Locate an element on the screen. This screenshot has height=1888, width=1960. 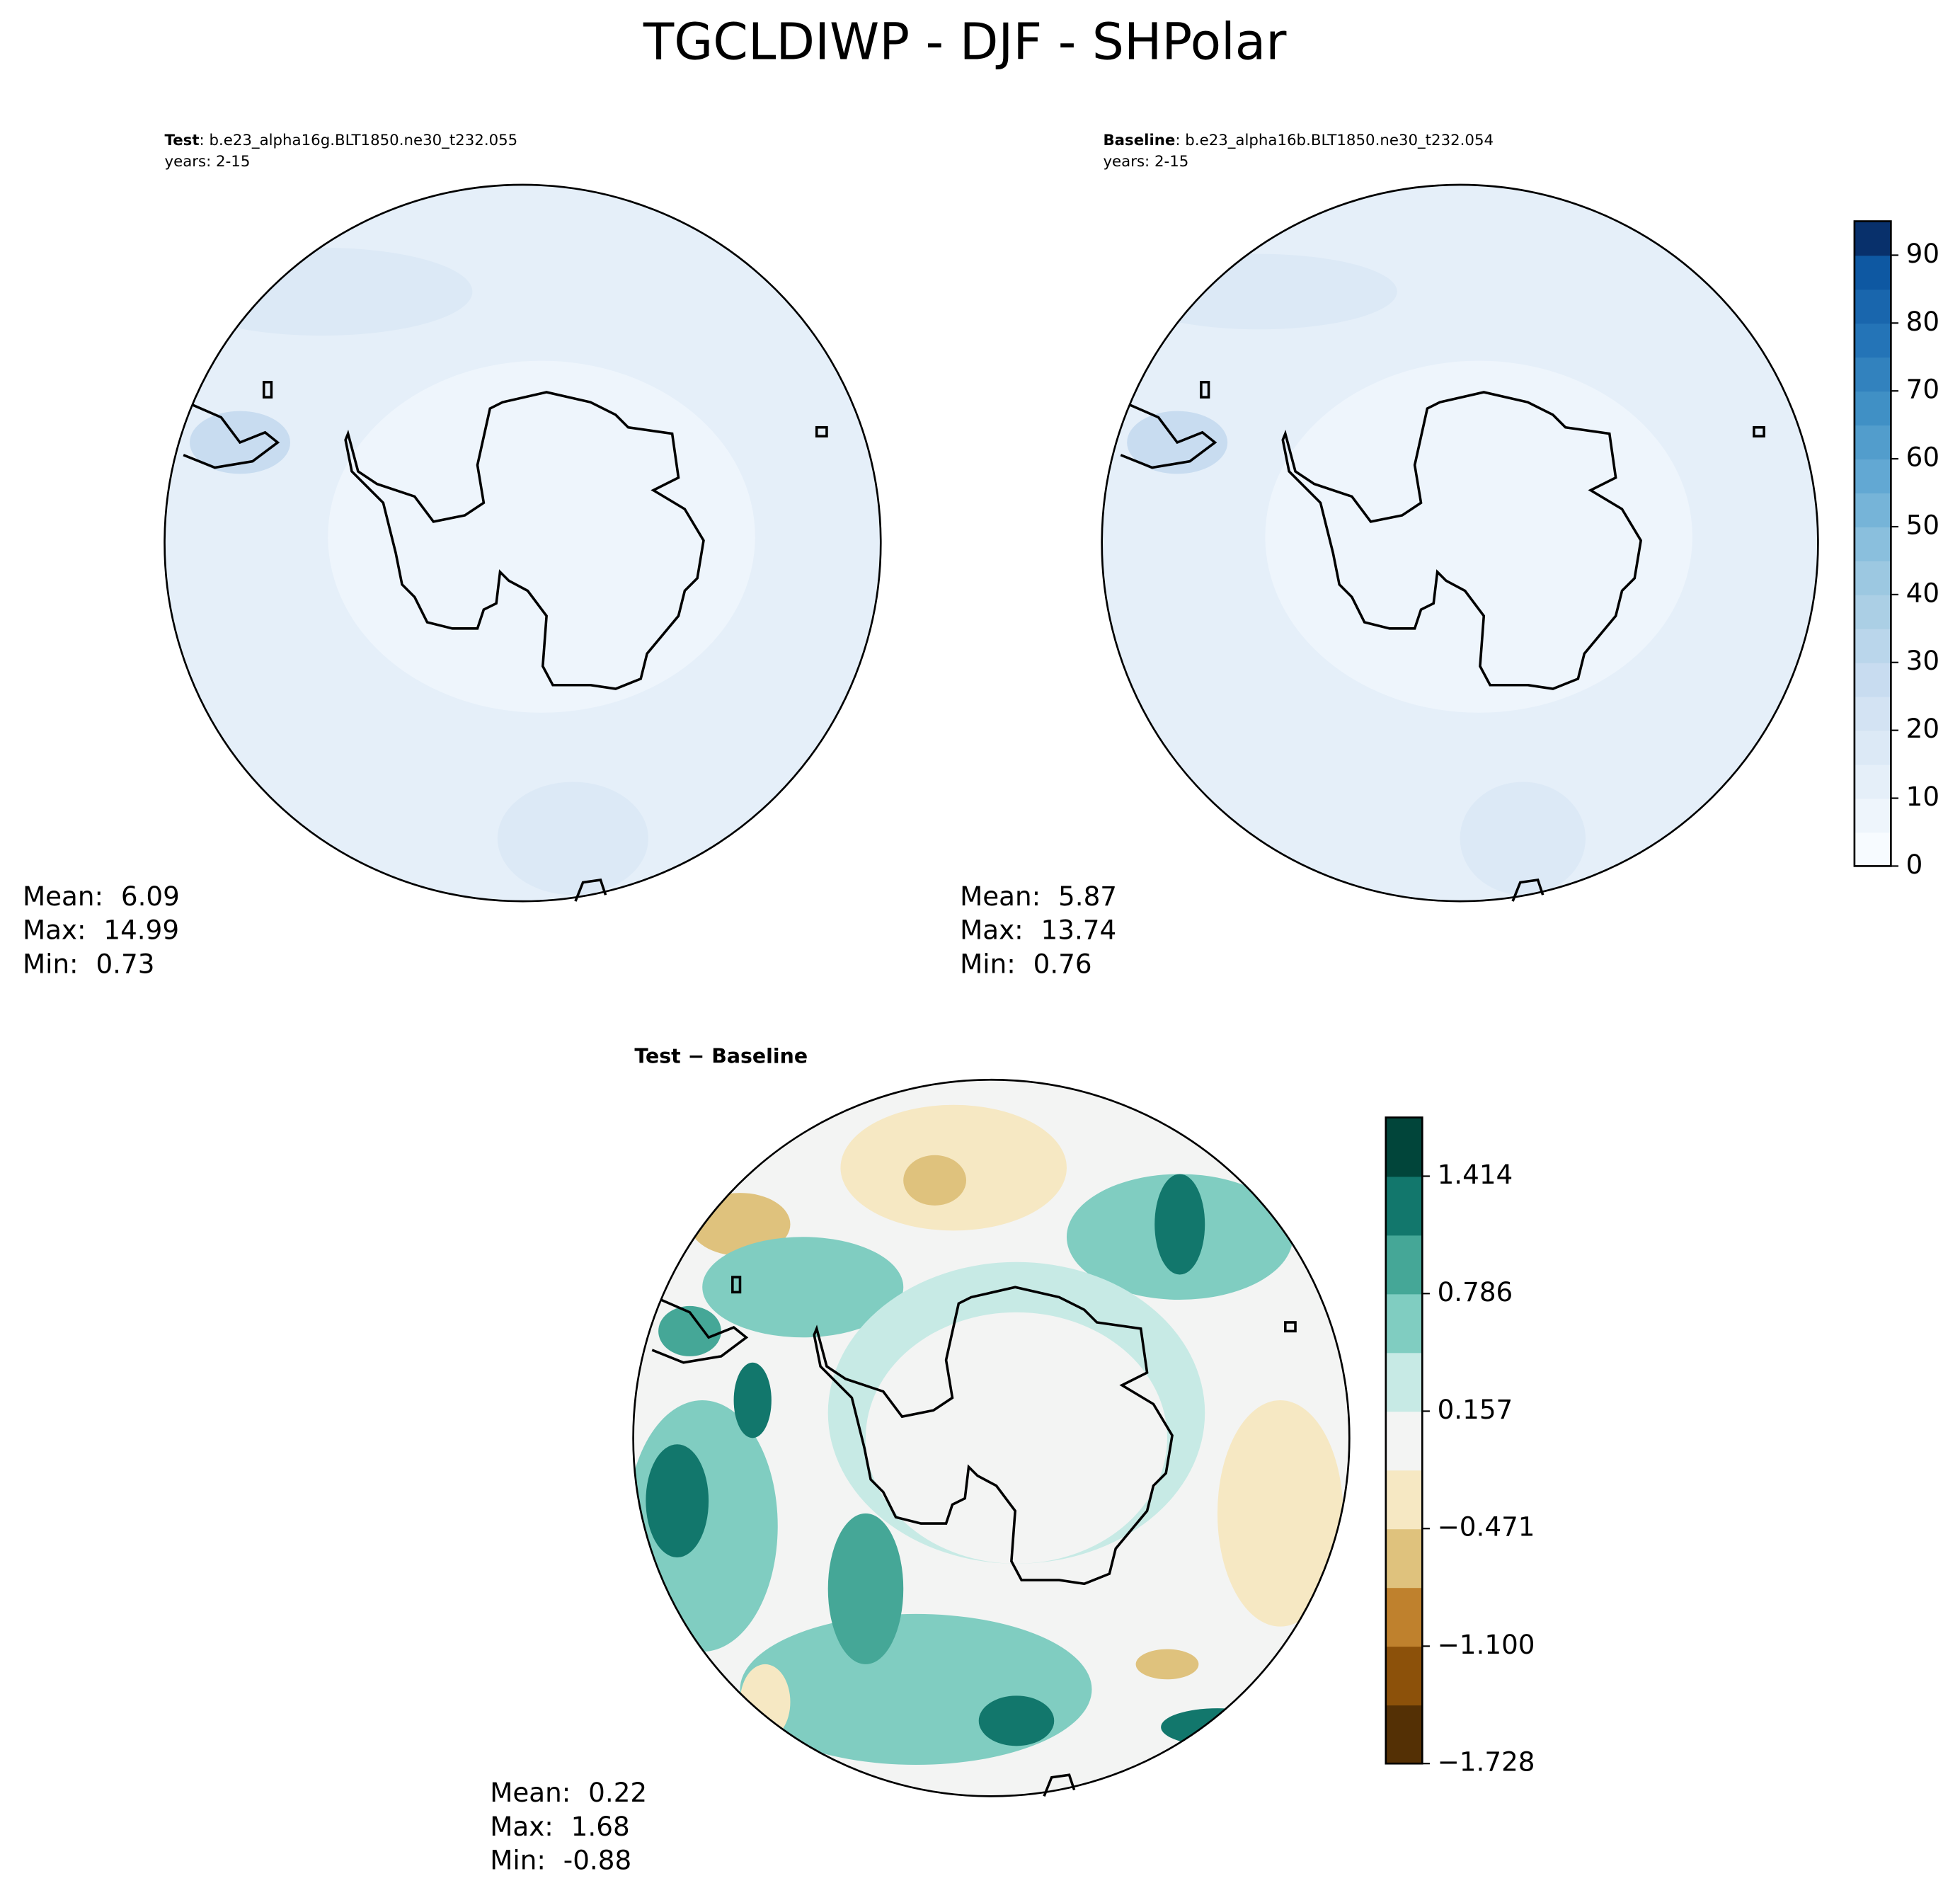
stat-value: 0.76 is located at coordinates (1062, 964).